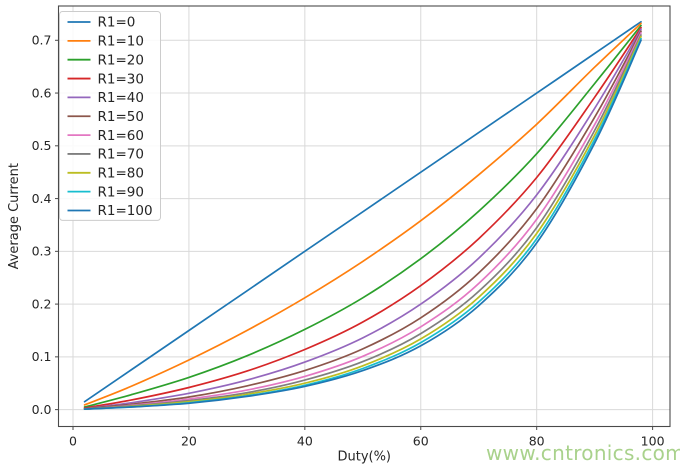 This screenshot has width=680, height=469. Describe the element at coordinates (121, 117) in the screenshot. I see `legend-label: R1=50` at that location.